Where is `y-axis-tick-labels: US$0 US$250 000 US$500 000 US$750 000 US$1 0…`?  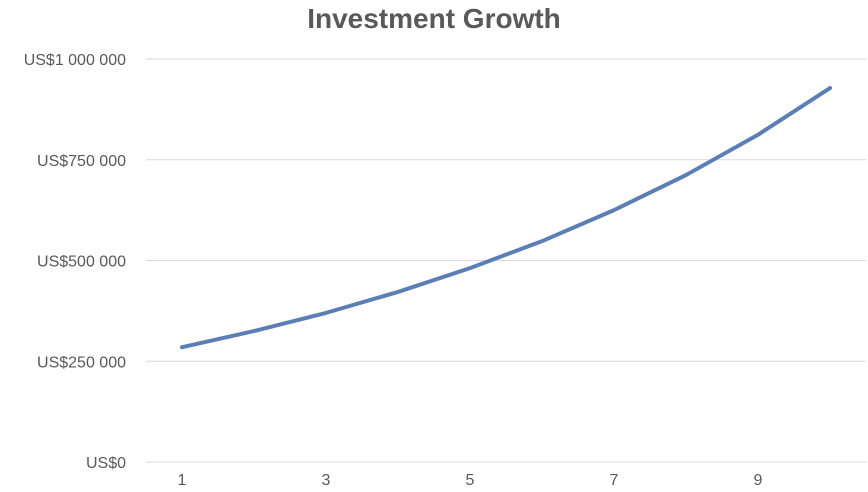
y-axis-tick-labels: US$0 US$250 000 US$500 000 US$750 000 US$1 0… is located at coordinates (75, 262).